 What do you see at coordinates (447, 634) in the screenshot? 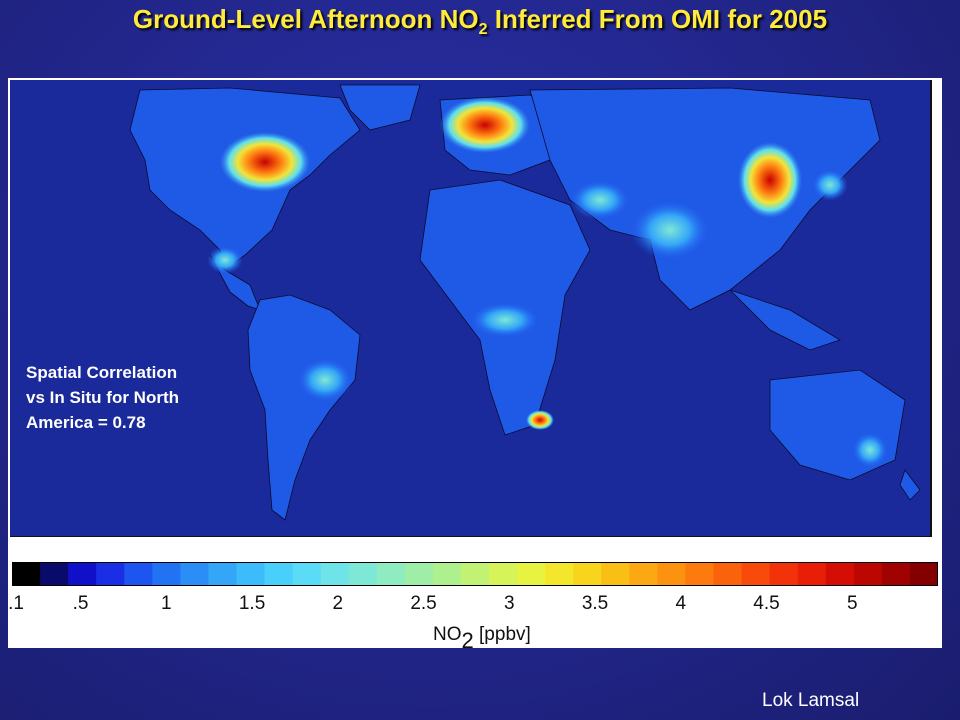
I see `colorbar-label-main: NO` at bounding box center [447, 634].